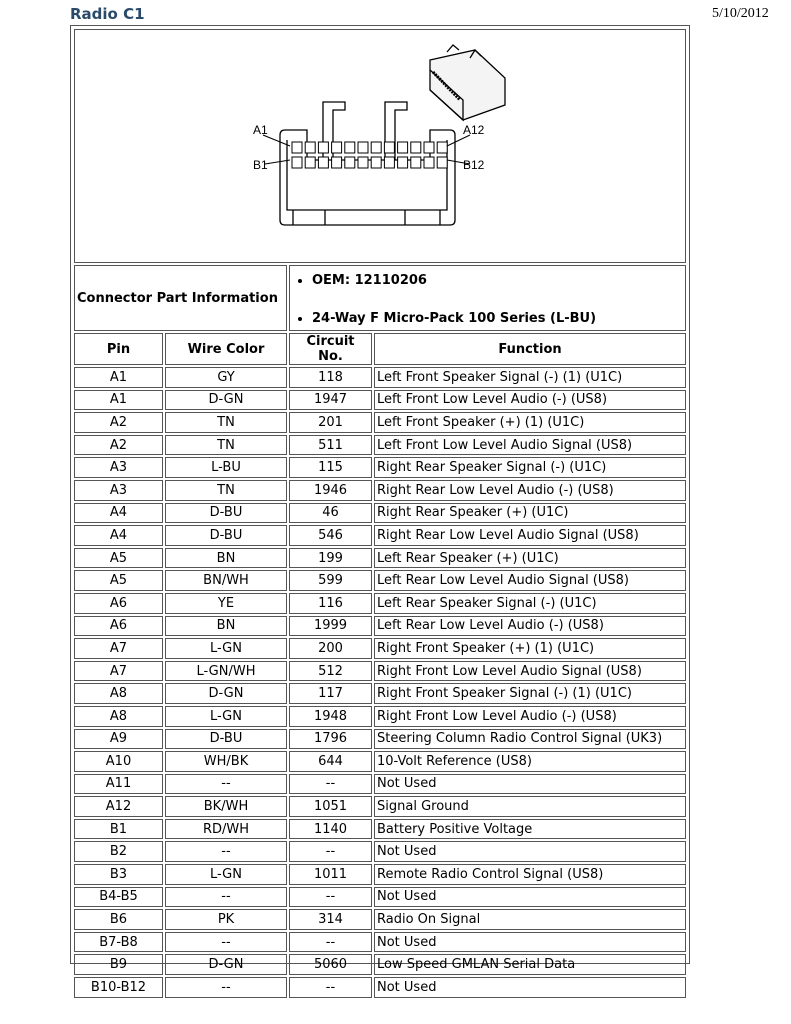  Describe the element at coordinates (379, 135) in the screenshot. I see `connector-diagram: A1 A12 B1 B12` at that location.